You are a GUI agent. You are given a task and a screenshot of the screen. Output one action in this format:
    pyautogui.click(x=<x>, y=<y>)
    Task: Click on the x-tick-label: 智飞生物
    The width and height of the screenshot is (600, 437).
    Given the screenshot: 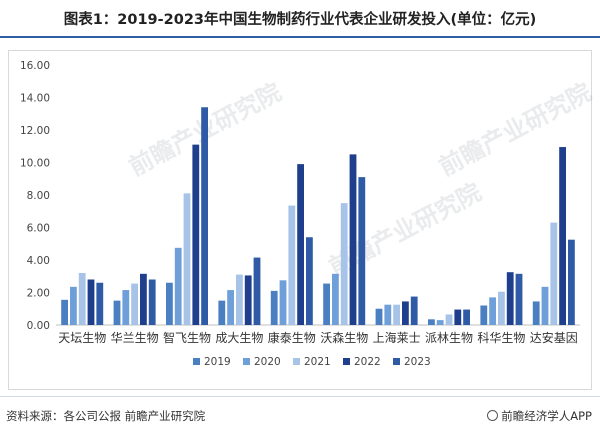 What is the action you would take?
    pyautogui.click(x=187, y=337)
    